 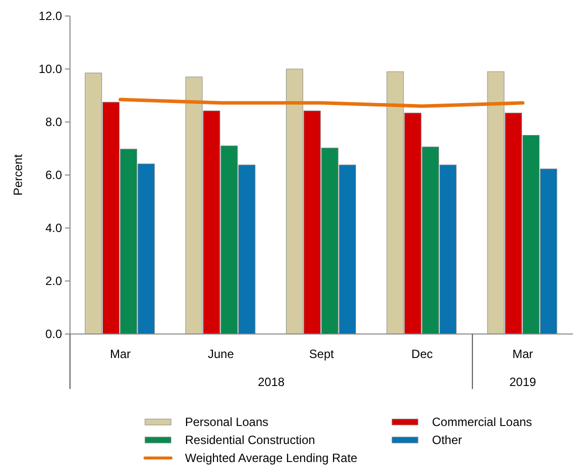 I want to click on y-tick-label: 0.0, so click(x=53, y=334).